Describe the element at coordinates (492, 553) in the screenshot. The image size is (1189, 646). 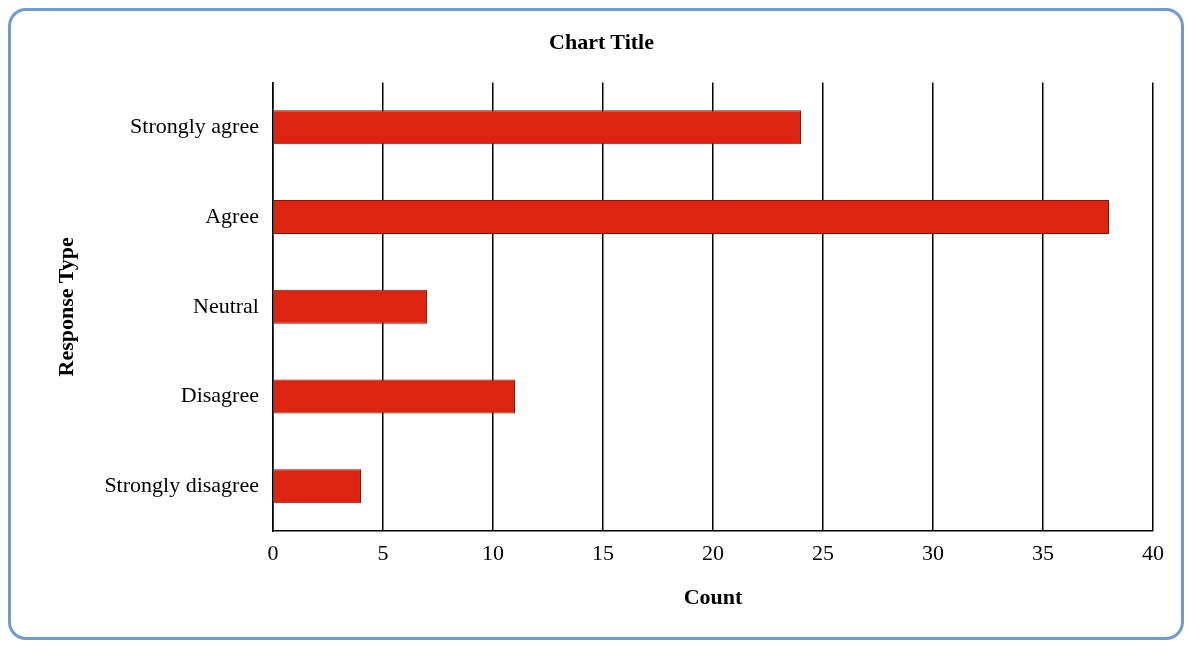
I see `x-tick-label: 10` at that location.